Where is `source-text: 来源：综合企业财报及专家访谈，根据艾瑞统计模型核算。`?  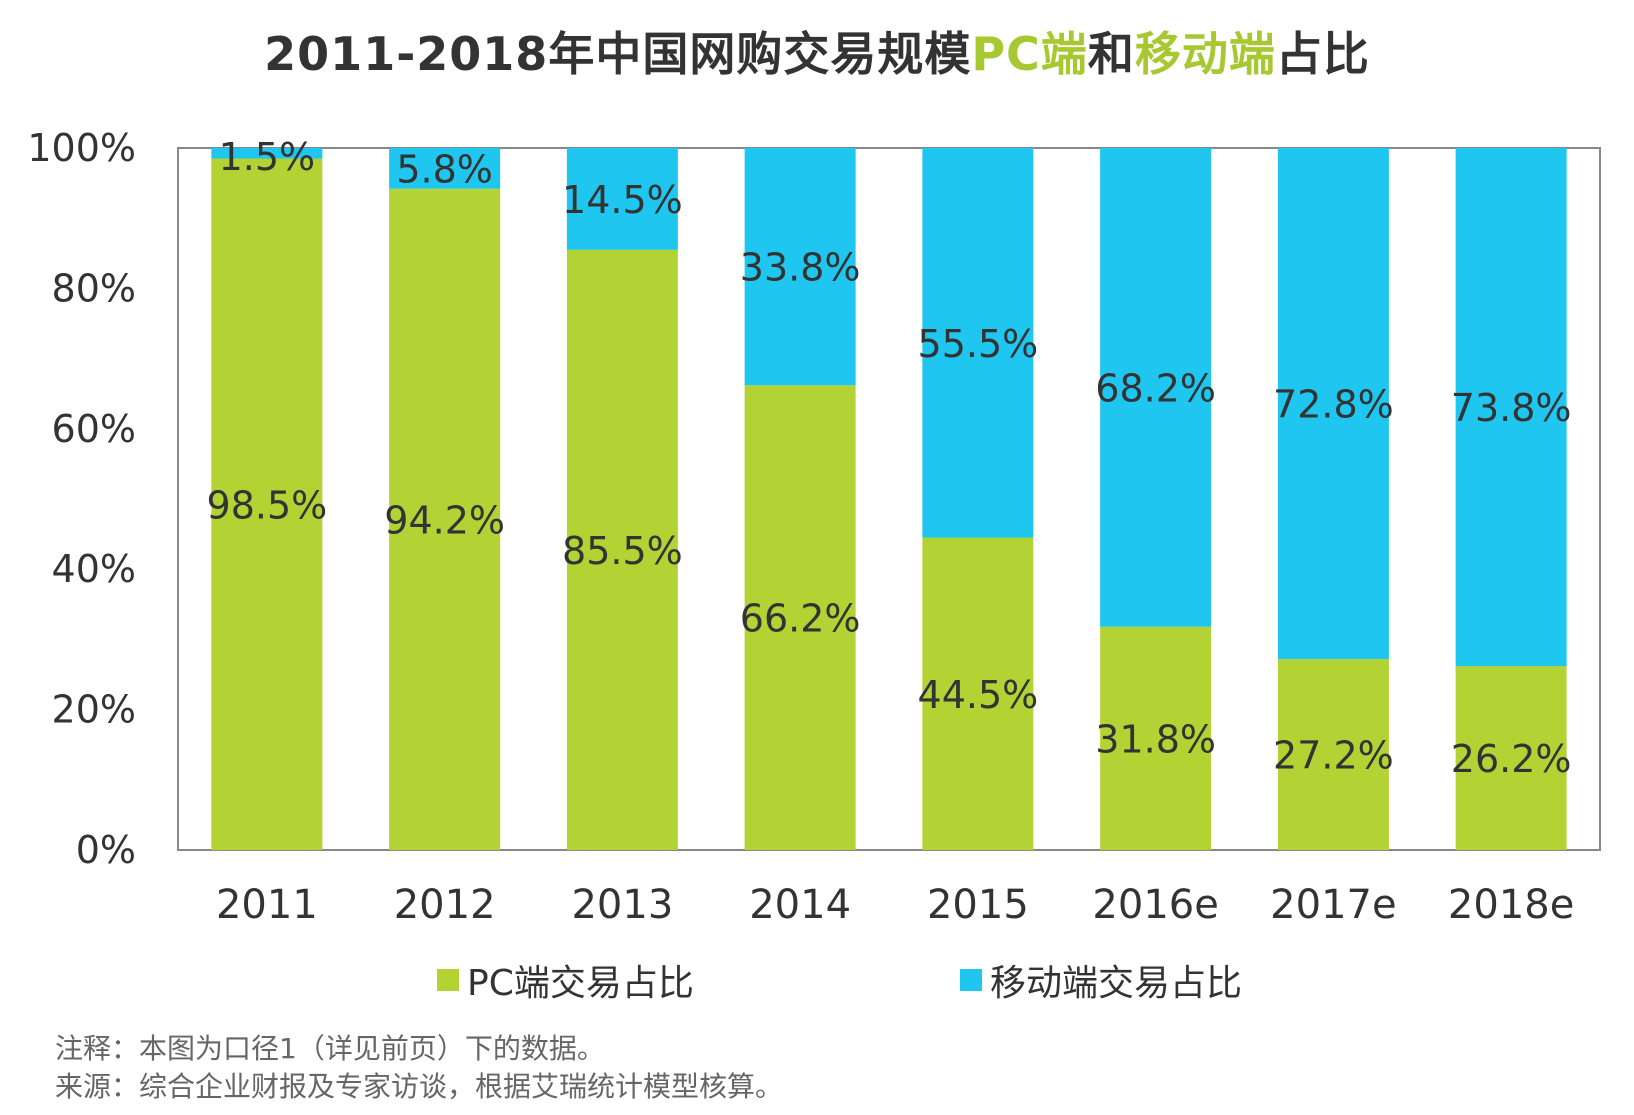
source-text: 来源：综合企业财报及专家访谈，根据艾瑞统计模型核算。 is located at coordinates (419, 1086).